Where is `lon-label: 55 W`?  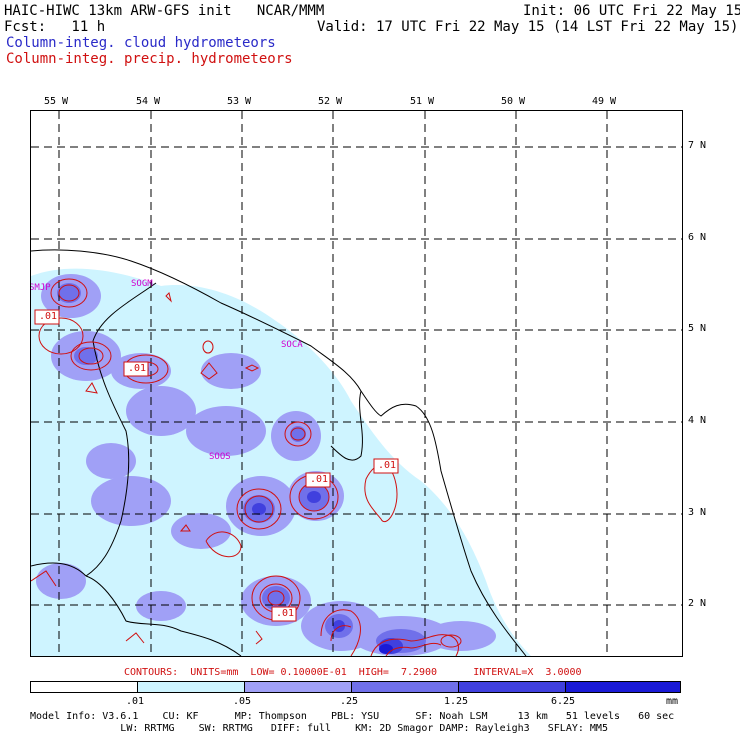 lon-label: 55 W is located at coordinates (56, 101).